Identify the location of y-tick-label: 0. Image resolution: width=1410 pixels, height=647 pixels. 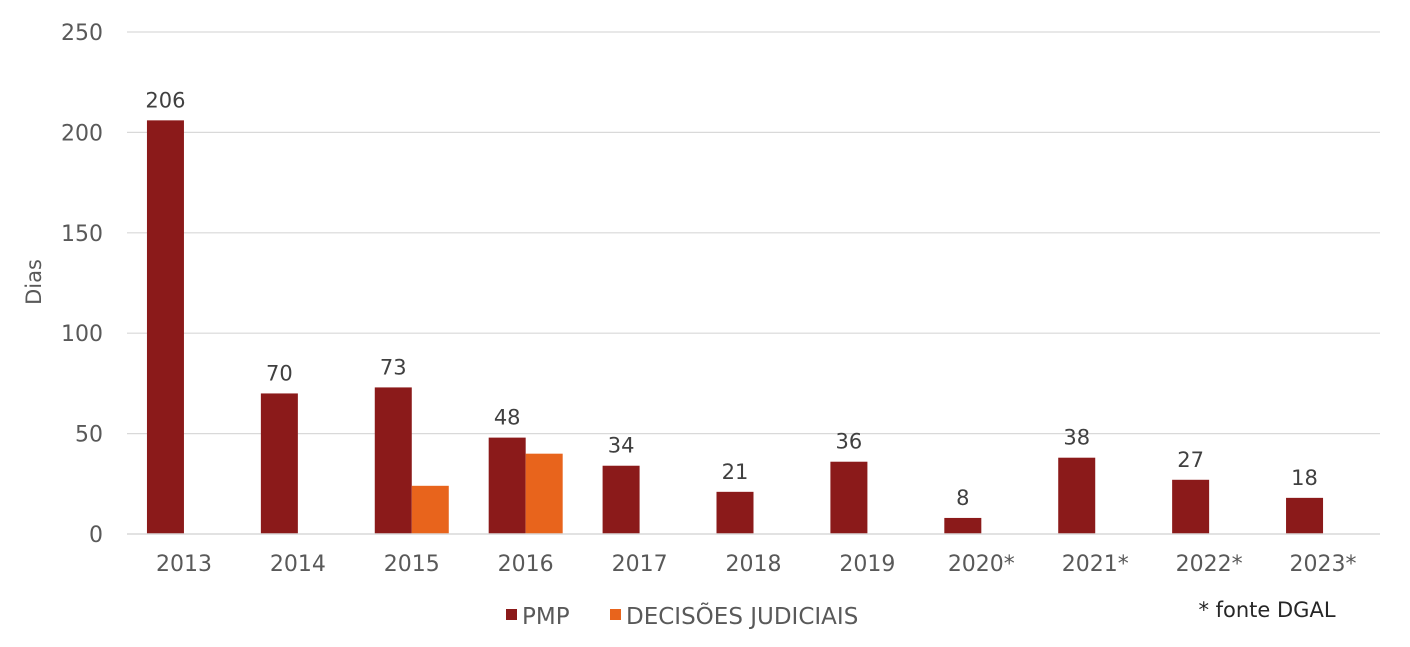
(96, 535).